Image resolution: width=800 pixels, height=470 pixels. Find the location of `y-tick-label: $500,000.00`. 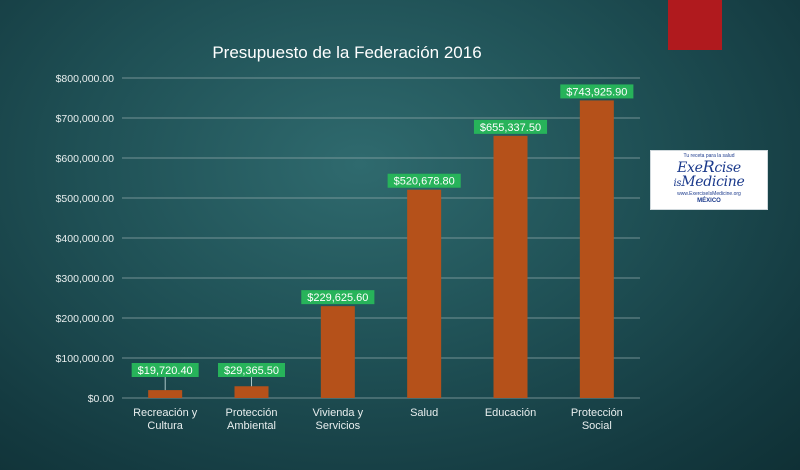

y-tick-label: $500,000.00 is located at coordinates (85, 199).